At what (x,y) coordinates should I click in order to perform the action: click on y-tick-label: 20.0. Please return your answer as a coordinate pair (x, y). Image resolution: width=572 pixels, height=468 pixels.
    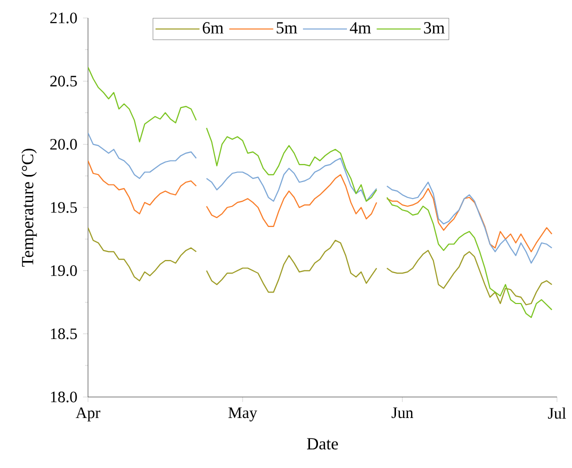
    Looking at the image, I should click on (63, 144).